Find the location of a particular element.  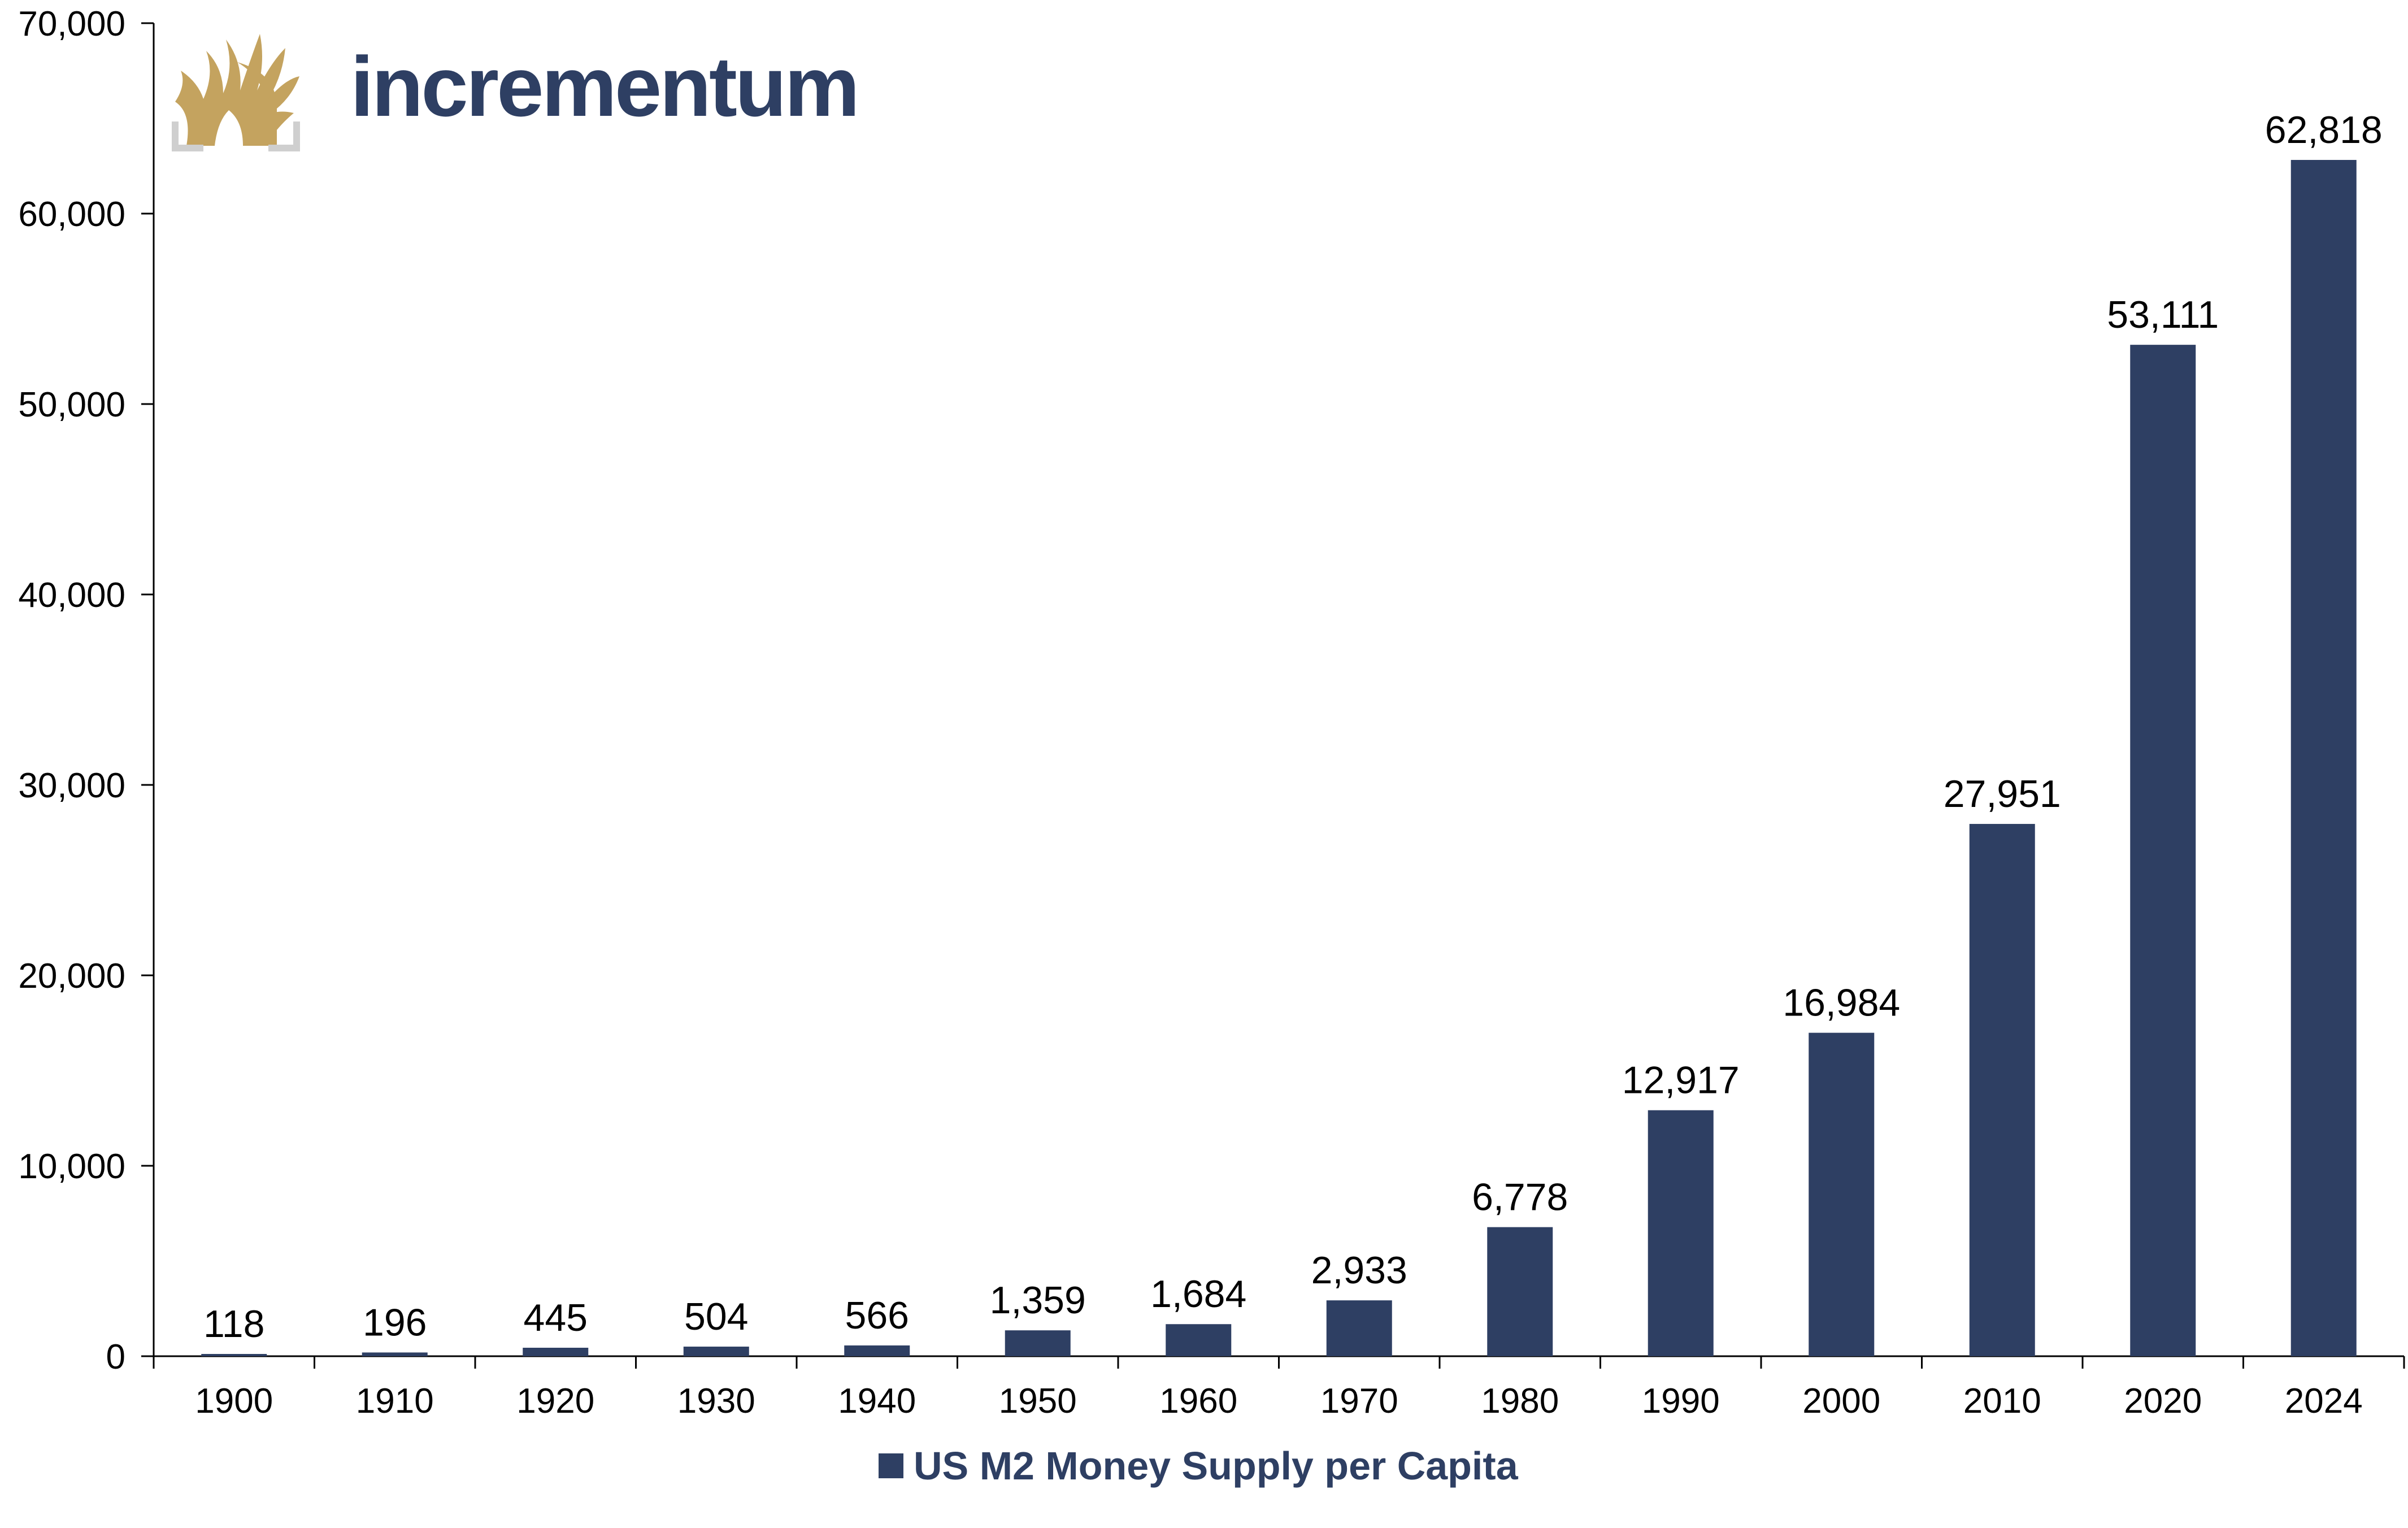

data-label: 12,917 is located at coordinates (1681, 1080).